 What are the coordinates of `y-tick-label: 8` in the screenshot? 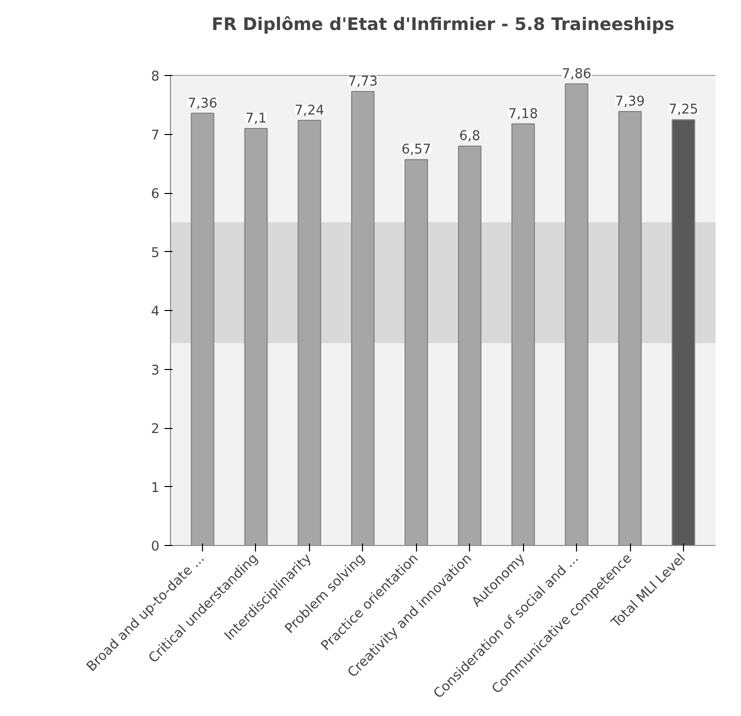 It's located at (155, 77).